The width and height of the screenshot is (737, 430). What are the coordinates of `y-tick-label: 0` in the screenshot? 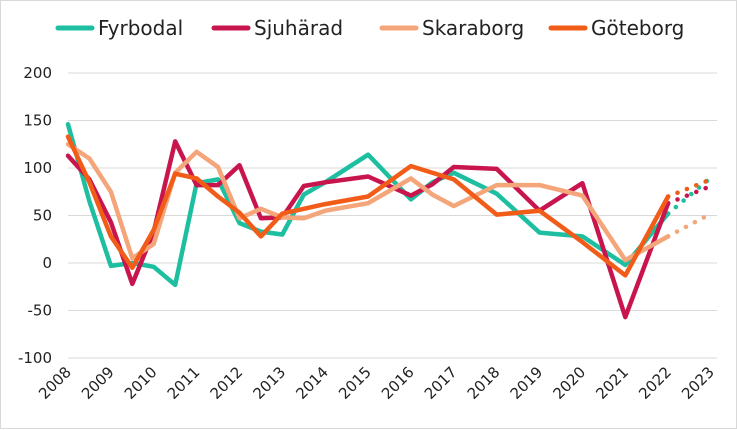 It's located at (47, 263).